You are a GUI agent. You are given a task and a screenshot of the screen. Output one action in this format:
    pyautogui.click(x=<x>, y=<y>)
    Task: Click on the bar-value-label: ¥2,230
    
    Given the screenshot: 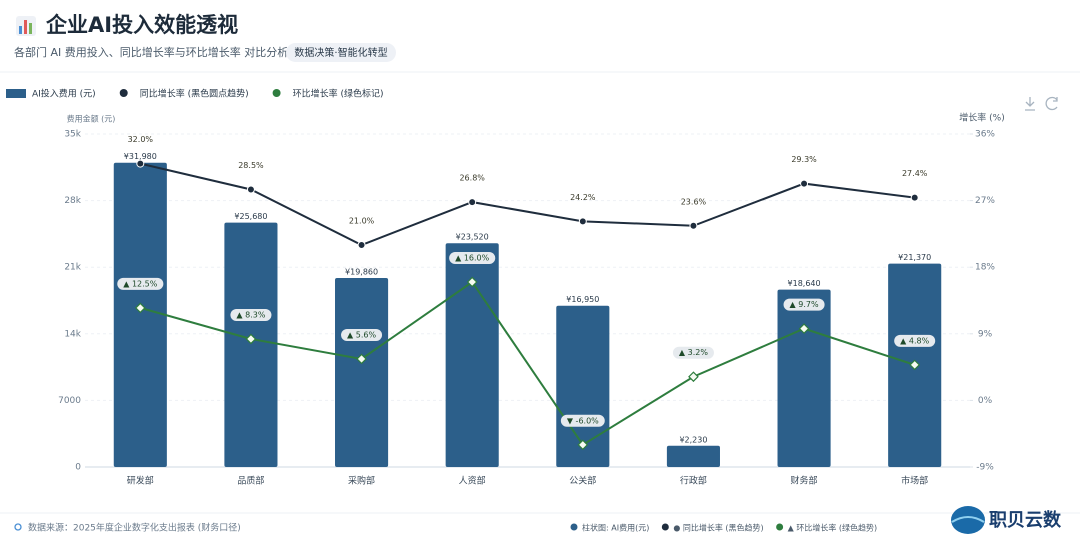 What is the action you would take?
    pyautogui.click(x=693, y=439)
    